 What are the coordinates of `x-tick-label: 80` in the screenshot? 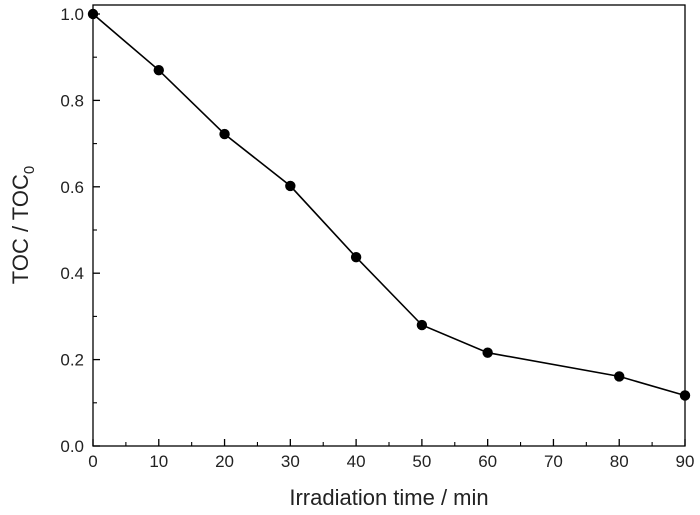 It's located at (619, 461).